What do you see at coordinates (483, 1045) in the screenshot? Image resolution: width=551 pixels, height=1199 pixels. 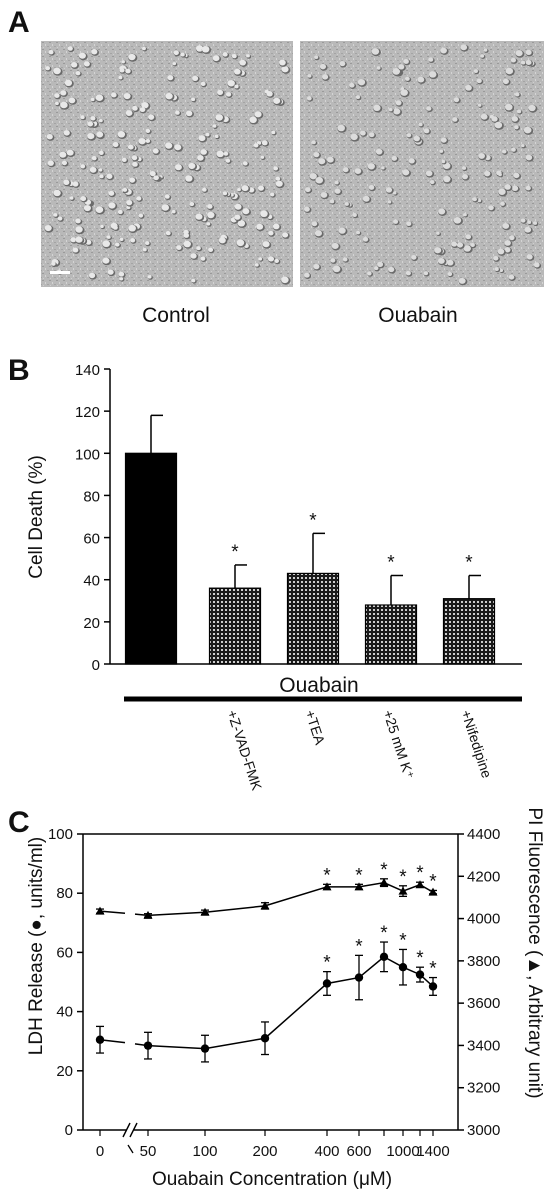 I see `right-y-tick-label: 3400` at bounding box center [483, 1045].